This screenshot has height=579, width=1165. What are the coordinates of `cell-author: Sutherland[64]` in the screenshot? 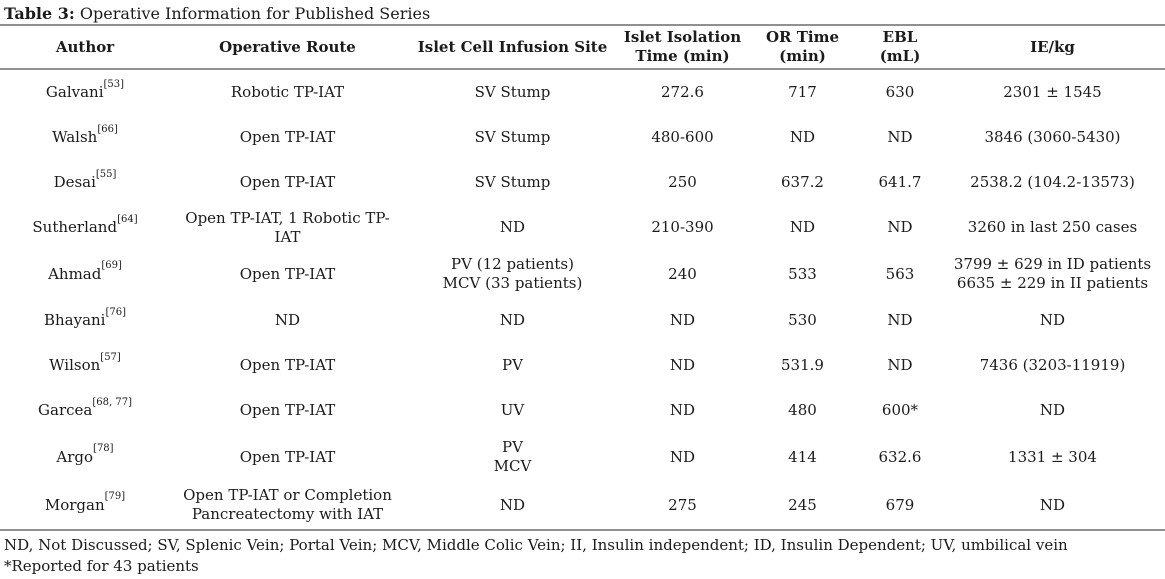 It's located at (85, 227).